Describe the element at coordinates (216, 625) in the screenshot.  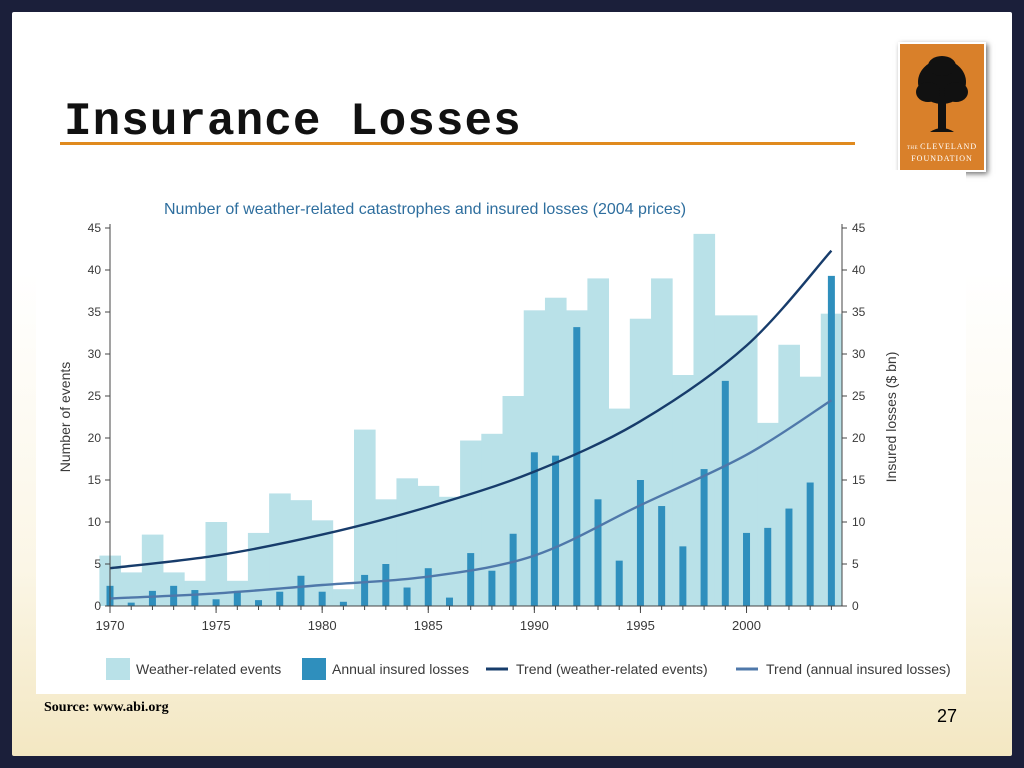
I see `x-tick-label: 1975` at that location.